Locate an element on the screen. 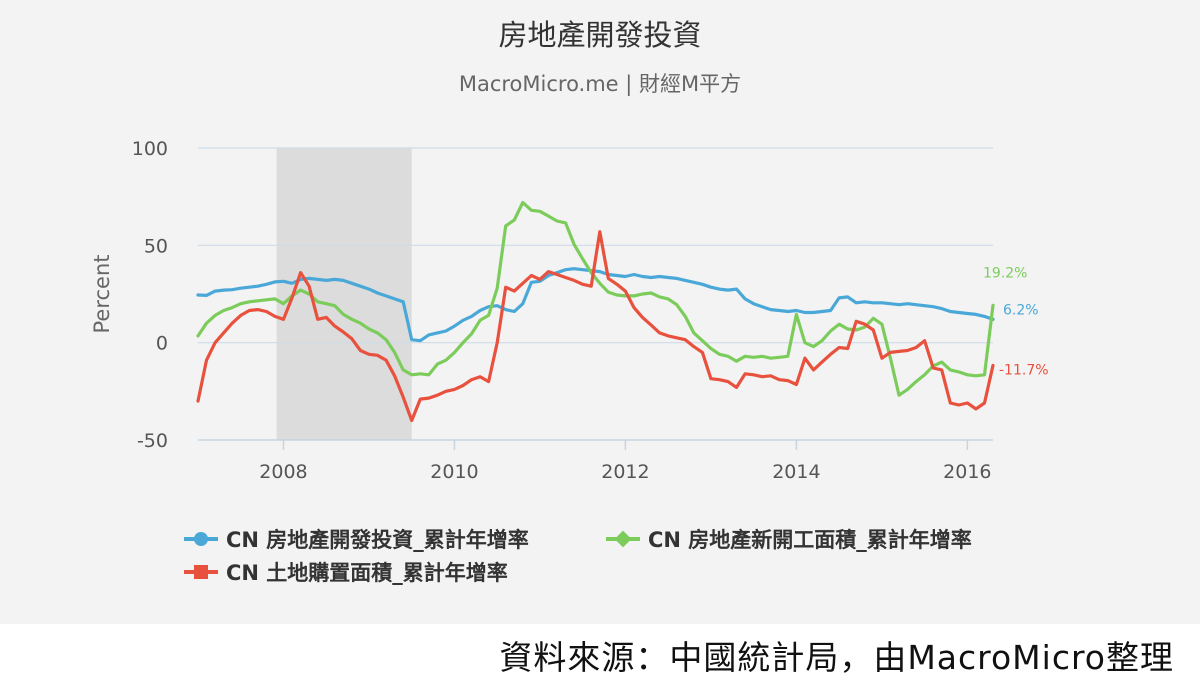 This screenshot has width=1200, height=697. chart-title: 房地產開發投資 is located at coordinates (600, 35).